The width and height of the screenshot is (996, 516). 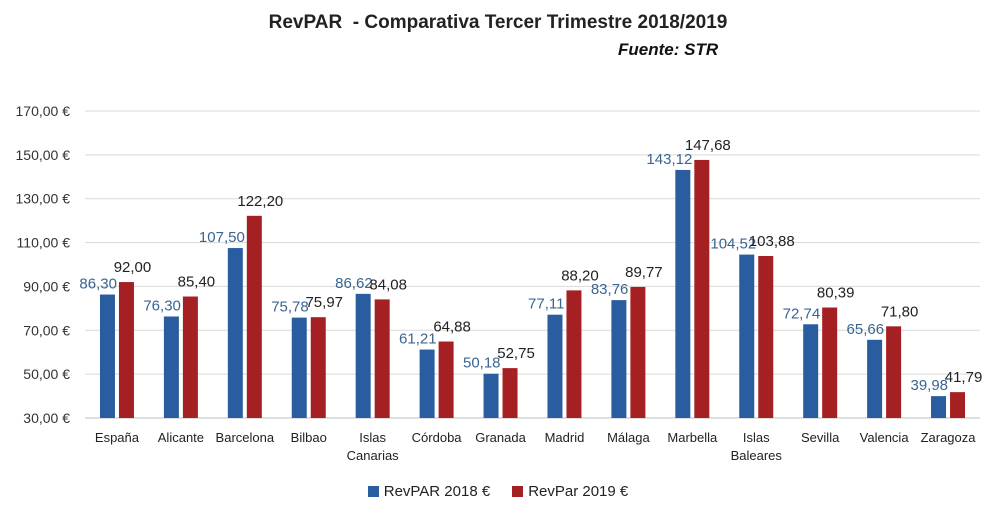 What do you see at coordinates (578, 491) in the screenshot?
I see `legend-label-2019: RevPar 2019 €` at bounding box center [578, 491].